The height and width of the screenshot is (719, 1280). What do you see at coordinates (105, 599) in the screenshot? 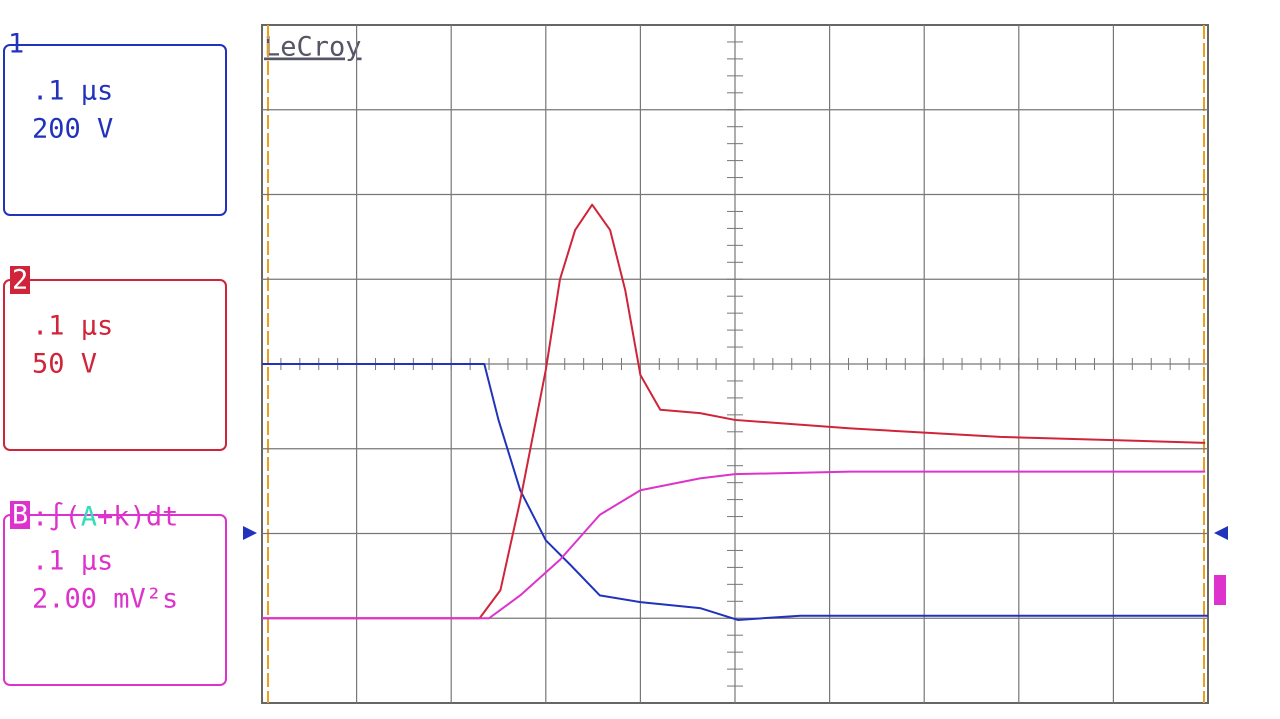
I see `scale: 2.00 mV²s` at bounding box center [105, 599].